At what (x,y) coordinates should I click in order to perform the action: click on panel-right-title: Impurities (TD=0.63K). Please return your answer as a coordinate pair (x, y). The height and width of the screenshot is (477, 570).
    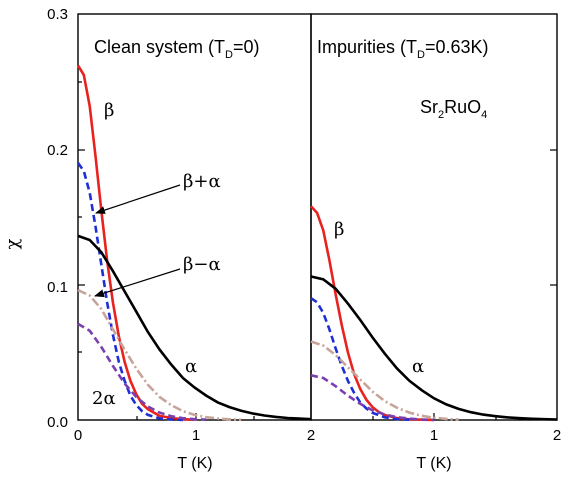
    Looking at the image, I should click on (403, 49).